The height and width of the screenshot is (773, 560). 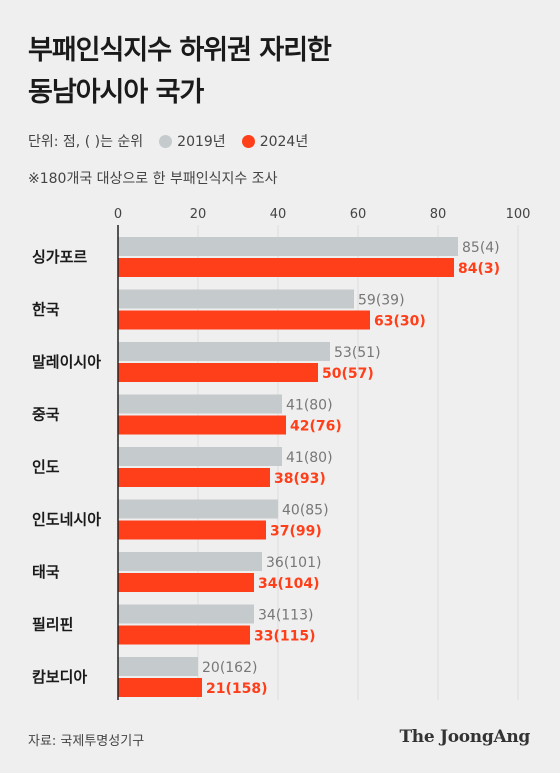 What do you see at coordinates (46, 415) in the screenshot?
I see `category-label: 중국` at bounding box center [46, 415].